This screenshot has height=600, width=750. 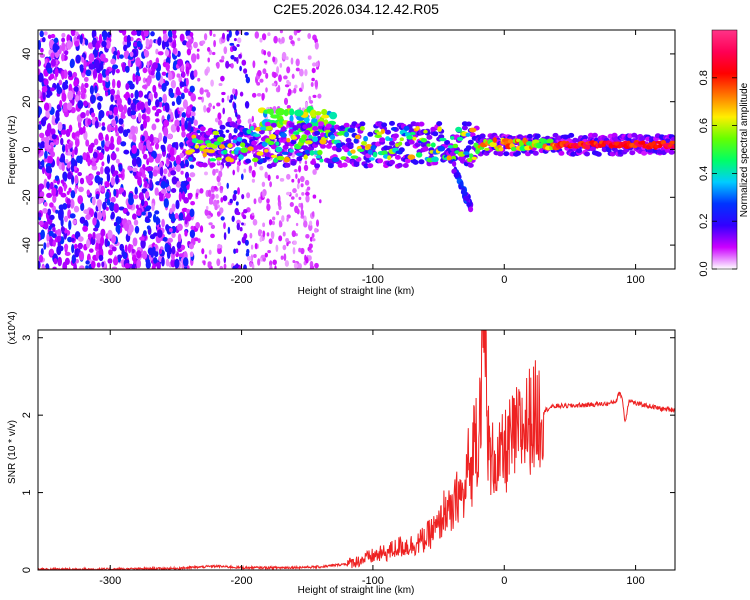 I want to click on colorbar-ticks: 0.0 0.2 0.4 0.6 0.8, so click(x=717, y=173).